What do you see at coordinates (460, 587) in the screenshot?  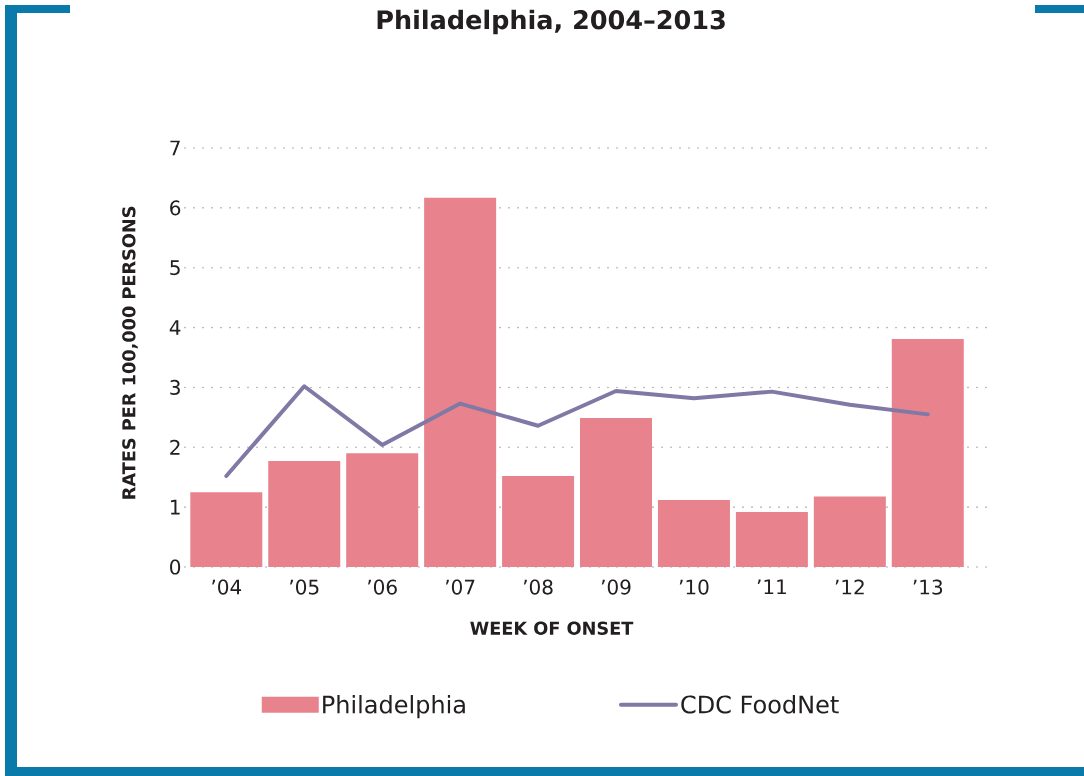 I see `x-tick-label: ’07` at bounding box center [460, 587].